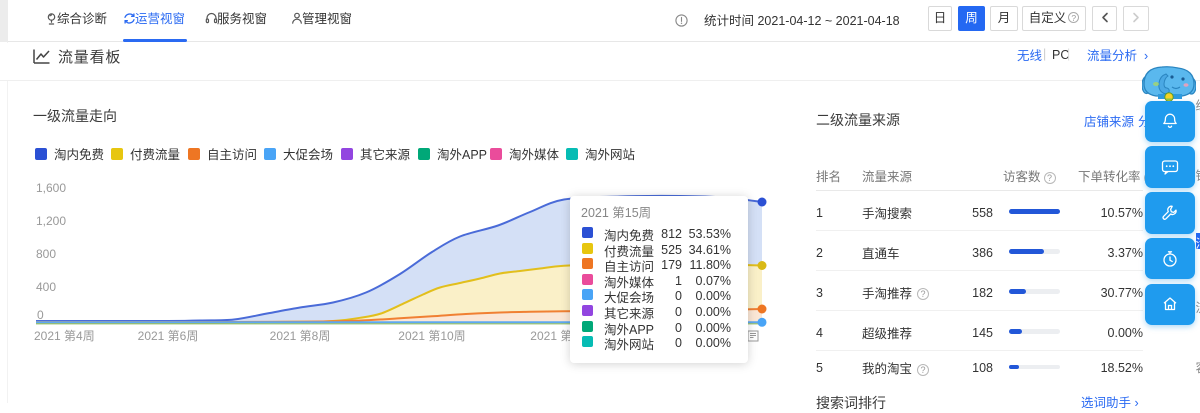  I want to click on svg-text: 800, so click(46, 254).